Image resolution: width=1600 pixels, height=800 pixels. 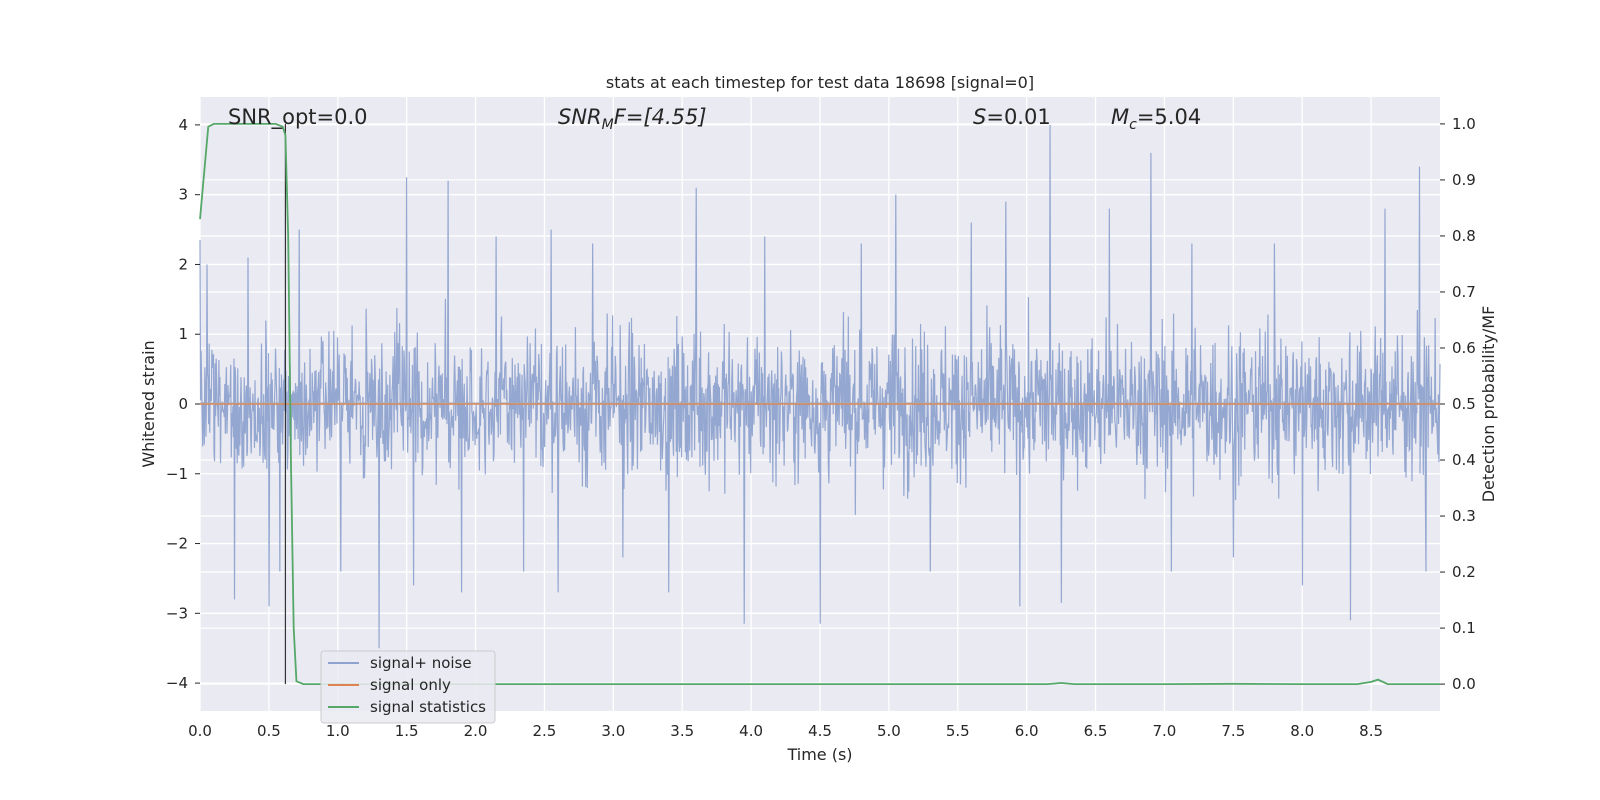 I want to click on y2-tick-label: 0.8, so click(x=1464, y=236).